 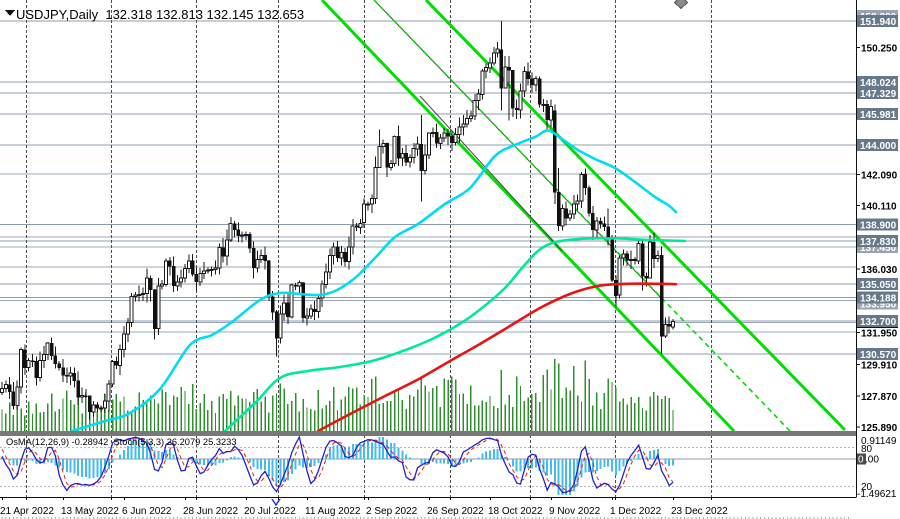 I want to click on svg-text: 144.000, so click(x=878, y=146).